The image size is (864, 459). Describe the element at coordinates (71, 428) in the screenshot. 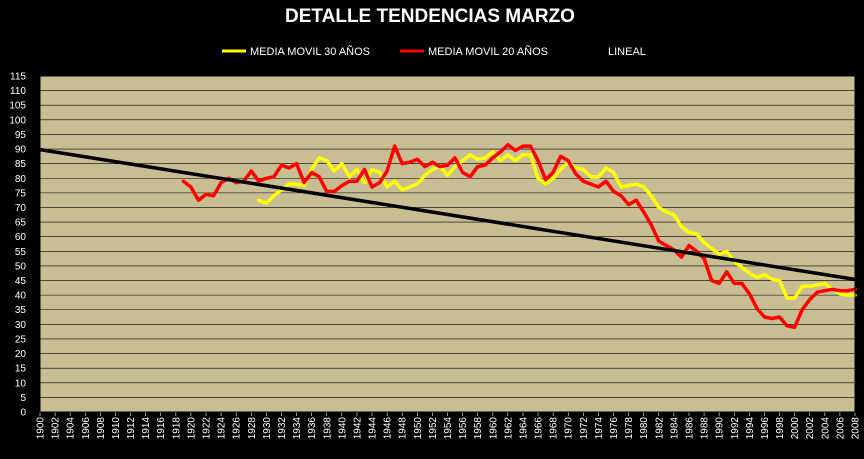

I see `x-tick-label: 1904` at that location.